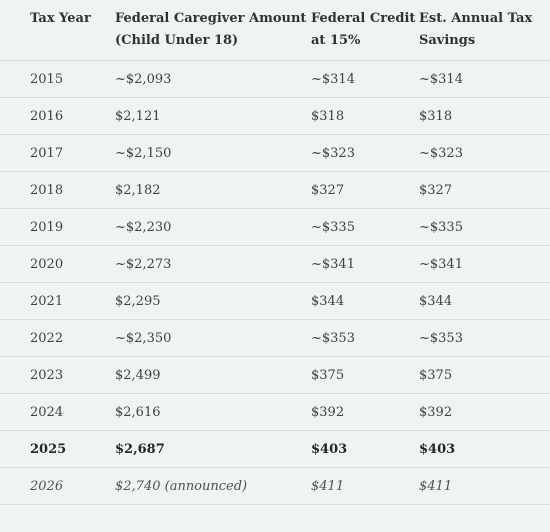 This screenshot has height=532, width=550. I want to click on cell-savings: ~$341, so click(484, 264).